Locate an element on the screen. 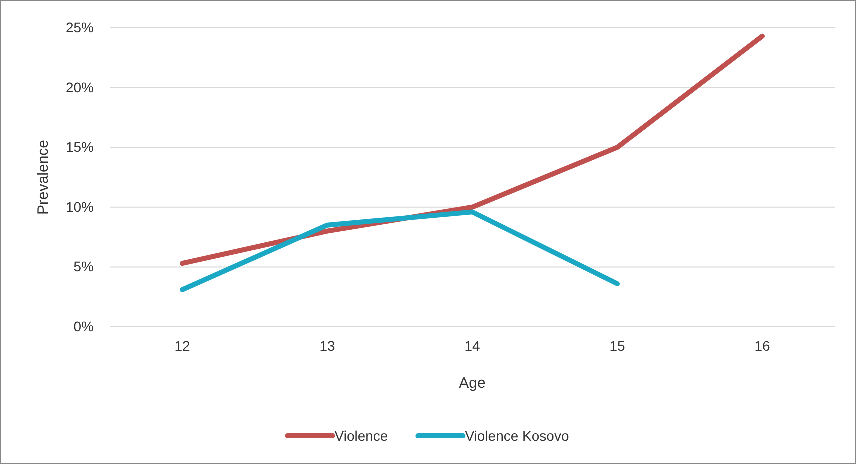 The width and height of the screenshot is (857, 465). y-tick-label: 0% is located at coordinates (84, 326).